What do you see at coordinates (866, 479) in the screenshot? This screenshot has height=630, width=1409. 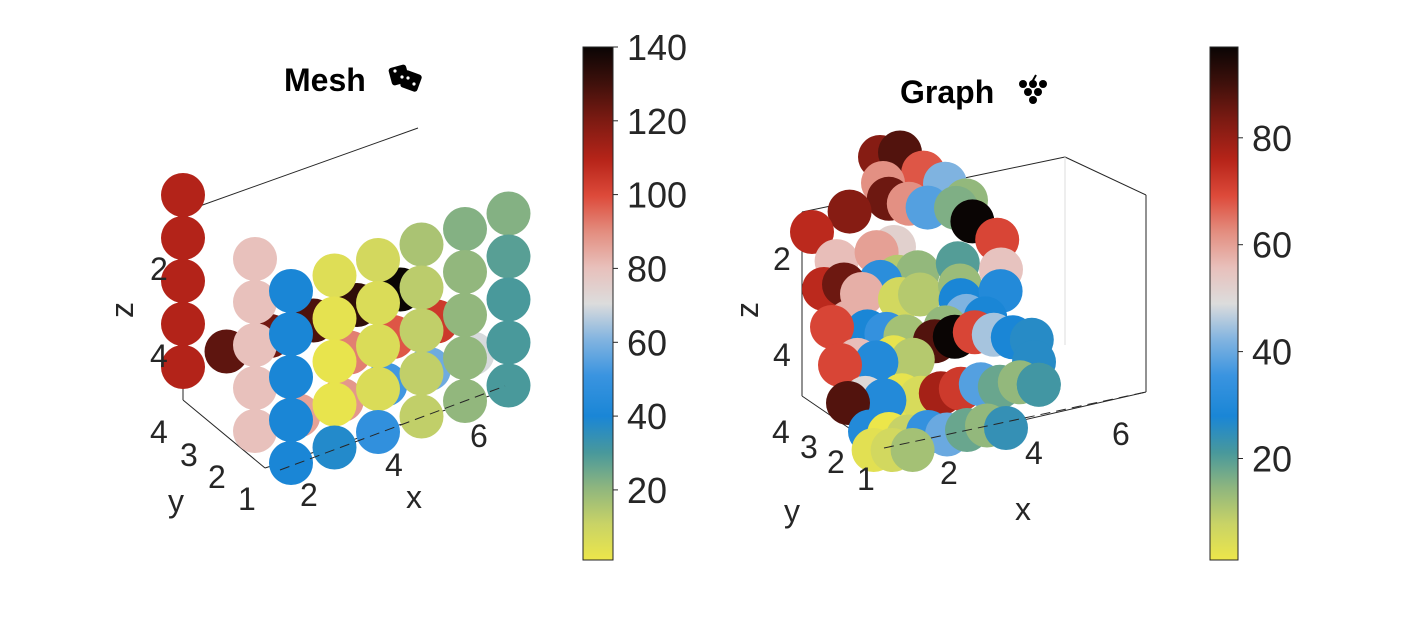 I see `graph-y-tick: 1` at bounding box center [866, 479].